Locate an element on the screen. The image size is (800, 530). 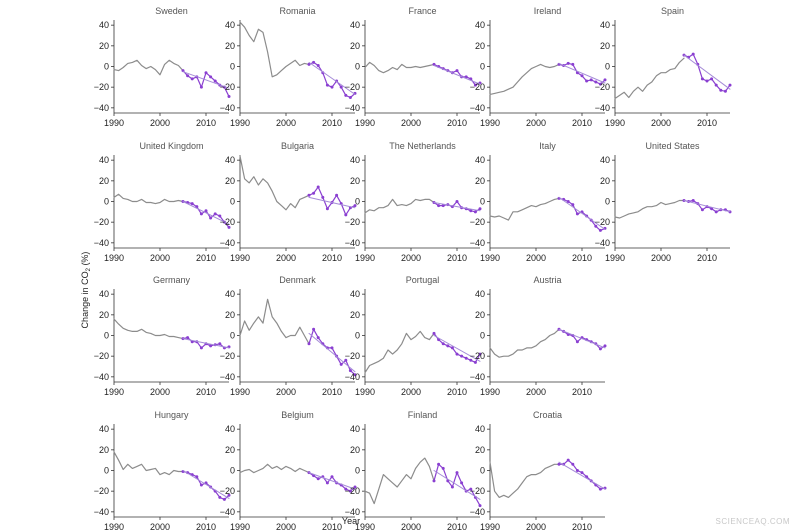
panel-germany: Germany 40 20 0 −20 −40 1990 2000 2010 is located at coordinates (162, 336).